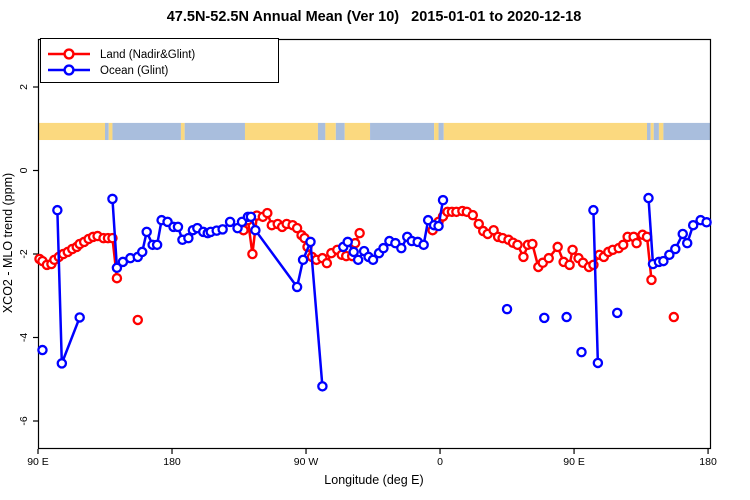 This screenshot has width=750, height=500. I want to click on y-axis-title: XCO2 - MLO trend (ppm), so click(8, 243).